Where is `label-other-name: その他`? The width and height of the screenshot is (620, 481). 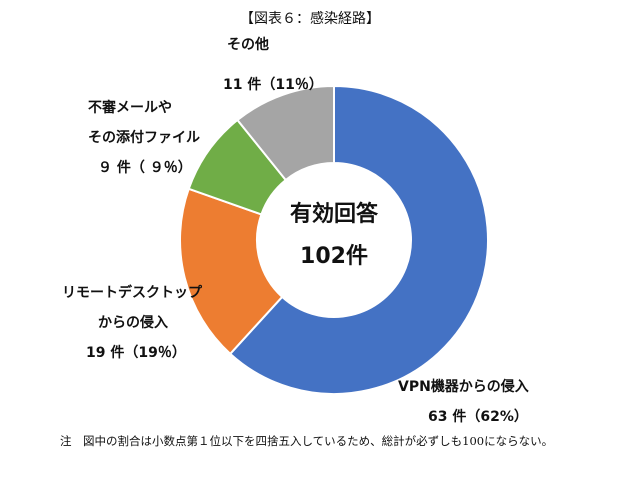
label-other-name: その他 is located at coordinates (248, 45).